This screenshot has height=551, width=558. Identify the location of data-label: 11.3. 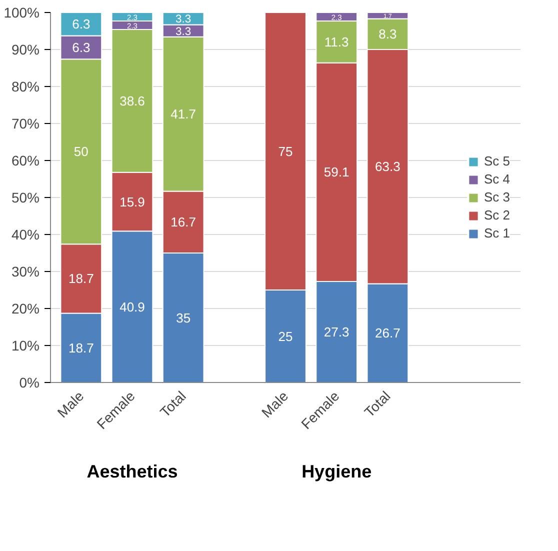
(336, 42).